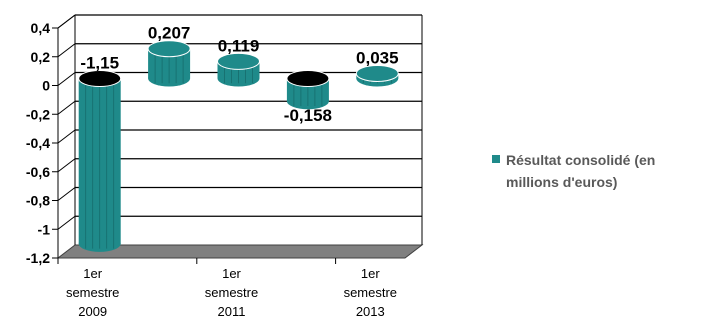 The height and width of the screenshot is (327, 705). What do you see at coordinates (41, 57) in the screenshot?
I see `y-tick-label: 0,2` at bounding box center [41, 57].